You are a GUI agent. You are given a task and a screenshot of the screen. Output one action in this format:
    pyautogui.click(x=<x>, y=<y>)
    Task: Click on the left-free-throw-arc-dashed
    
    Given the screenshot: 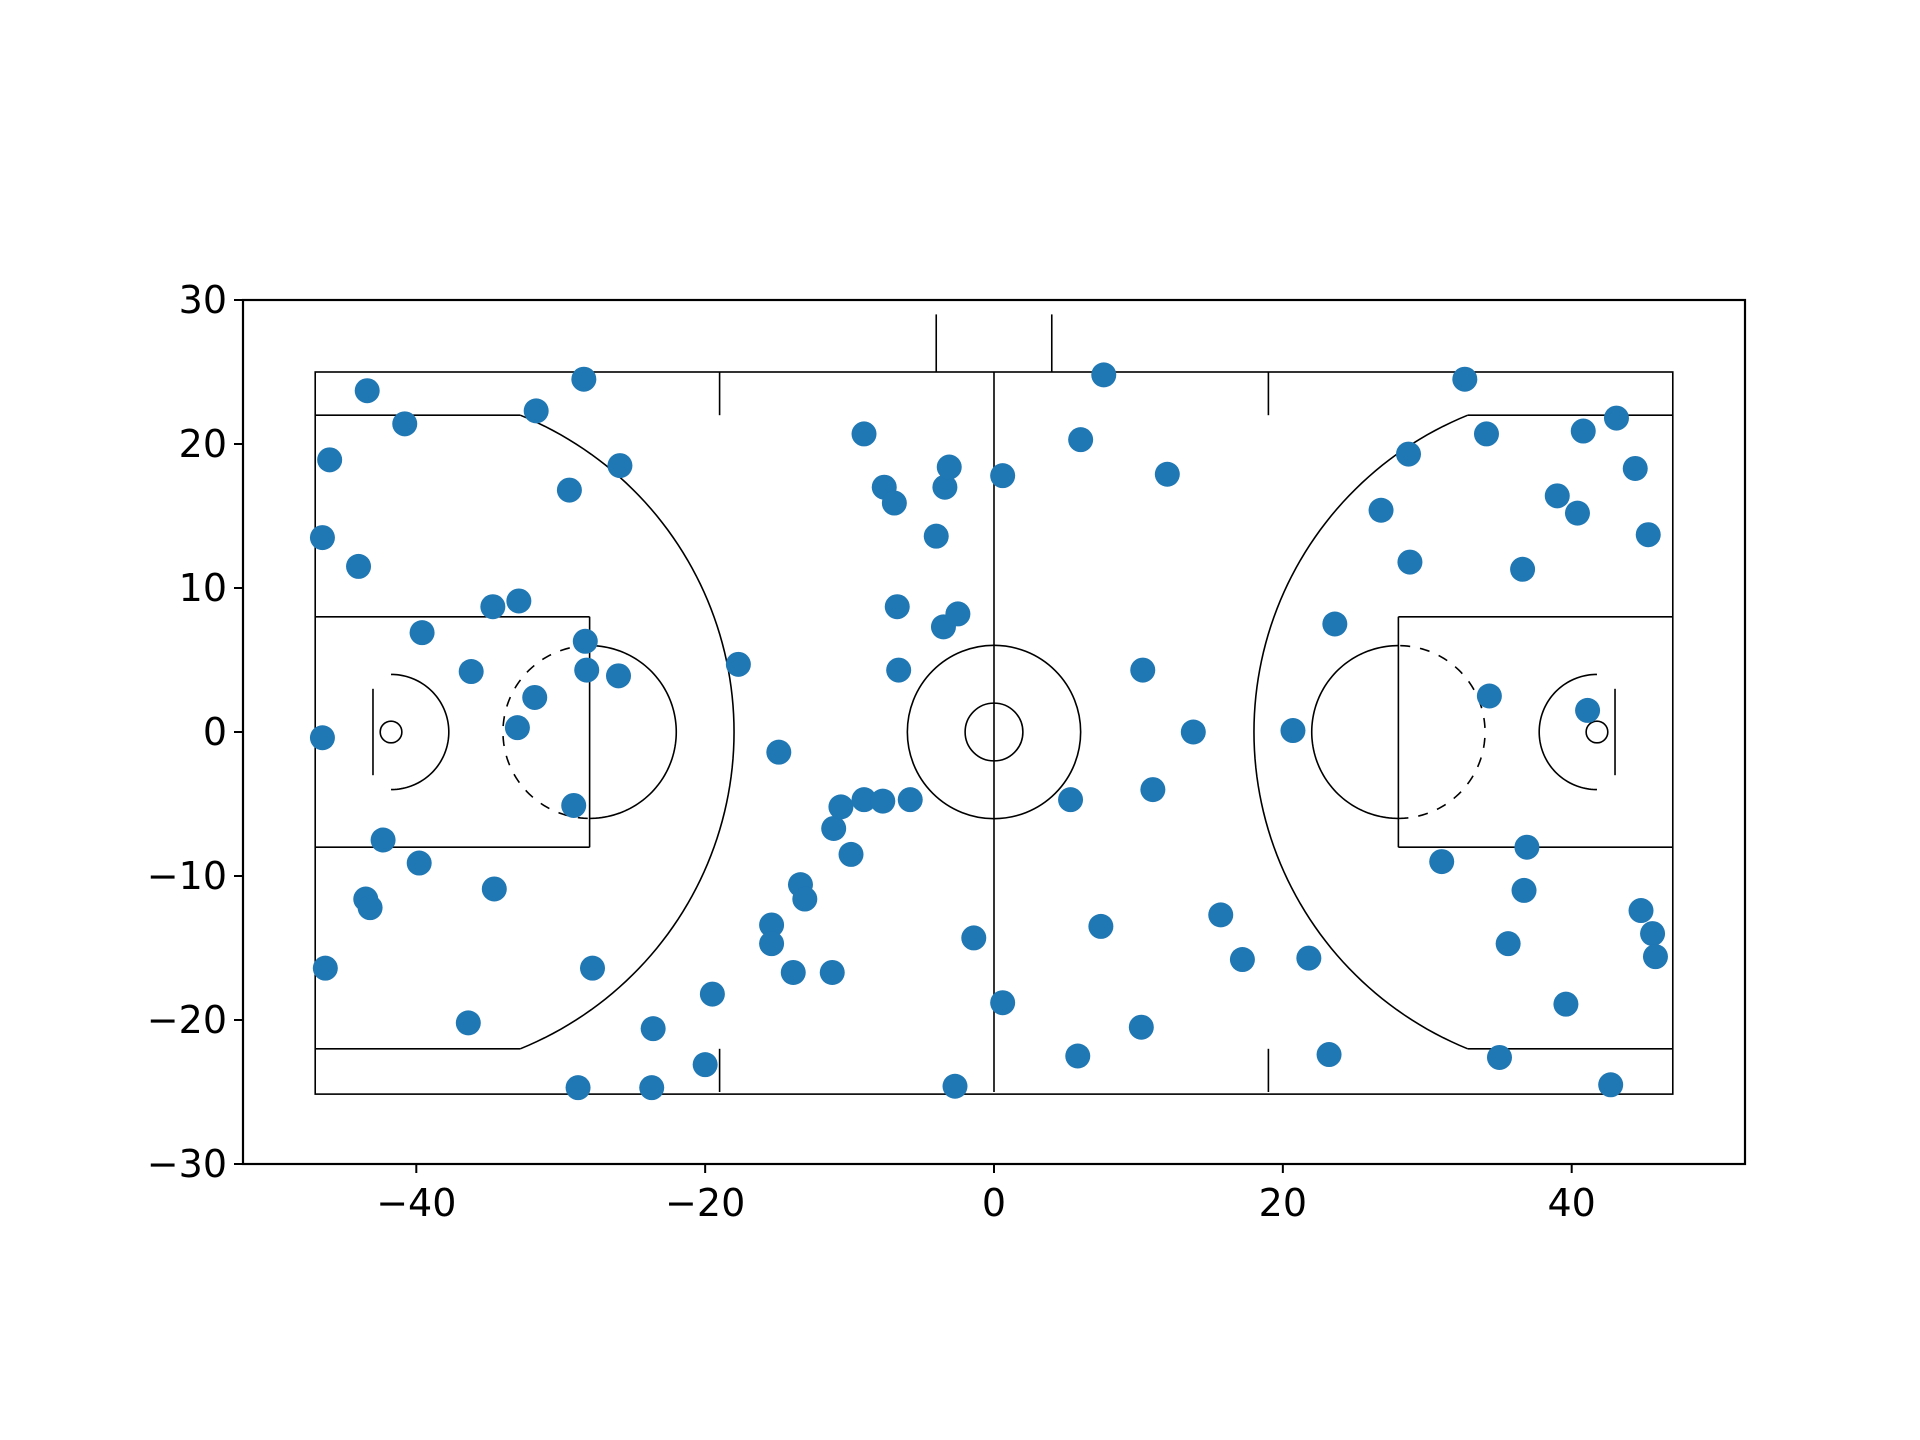 What is the action you would take?
    pyautogui.click(x=546, y=732)
    